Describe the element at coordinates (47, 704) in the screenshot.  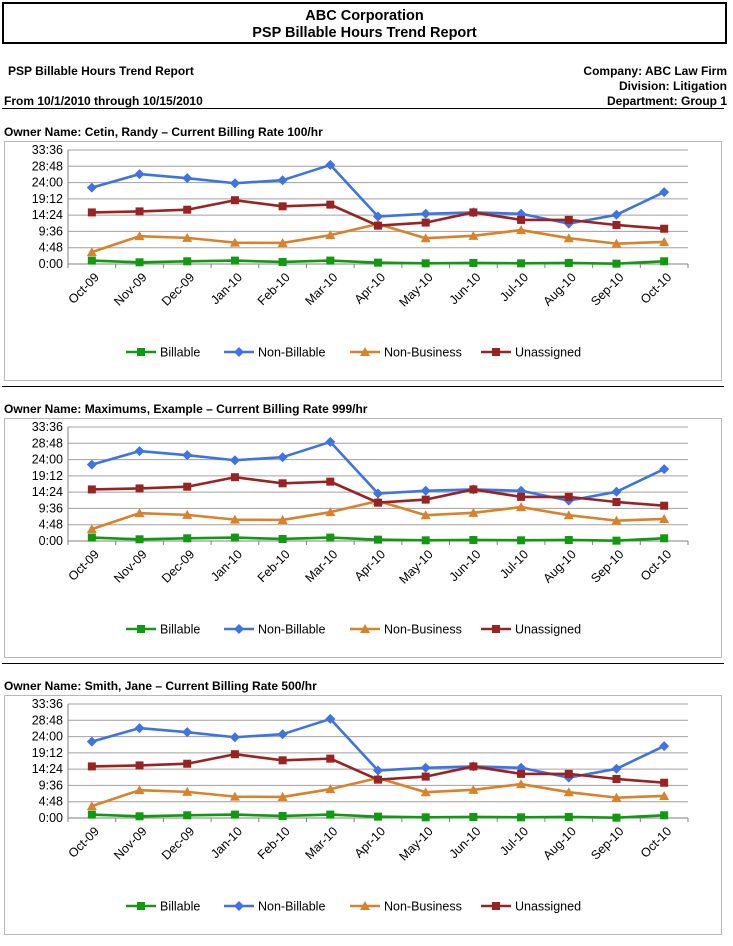
I see `y-tick-label: 33:36` at that location.